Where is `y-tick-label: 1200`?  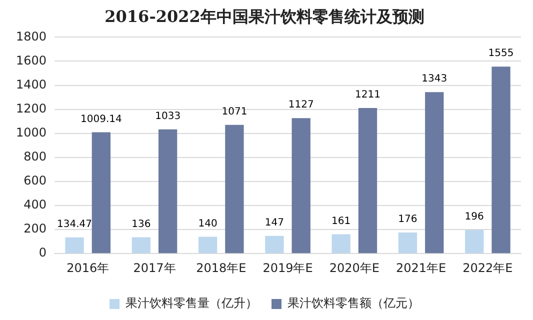
y-tick-label: 1200 is located at coordinates (31, 108).